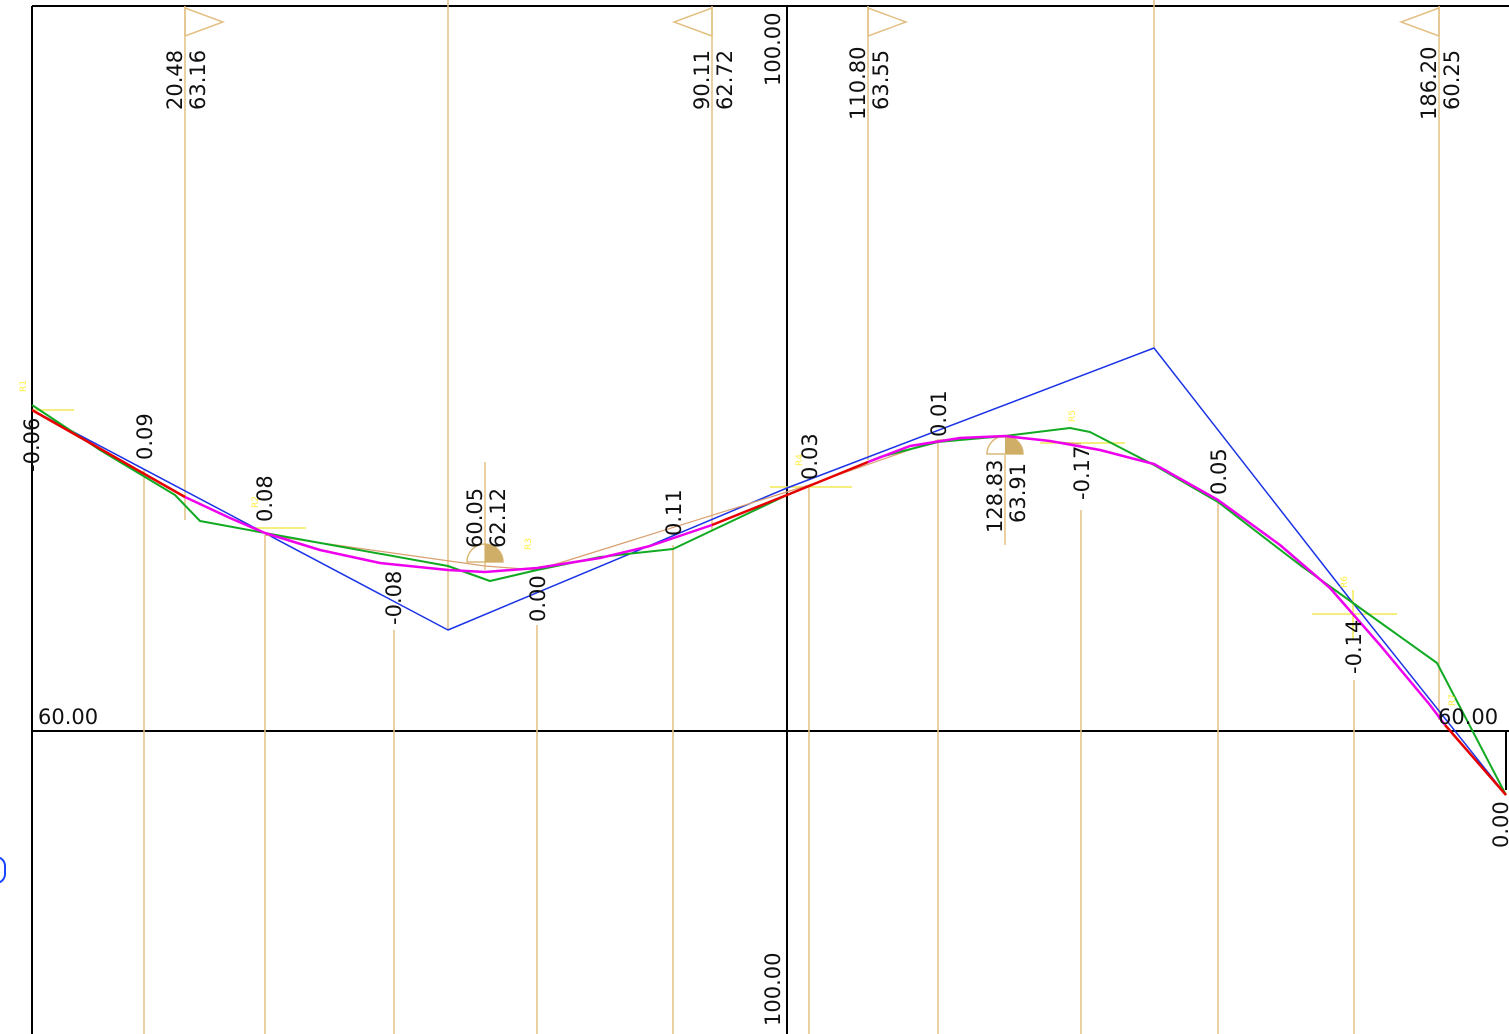 The image size is (1509, 1034). I want to click on curve-elevation-label: 62.12, so click(498, 518).